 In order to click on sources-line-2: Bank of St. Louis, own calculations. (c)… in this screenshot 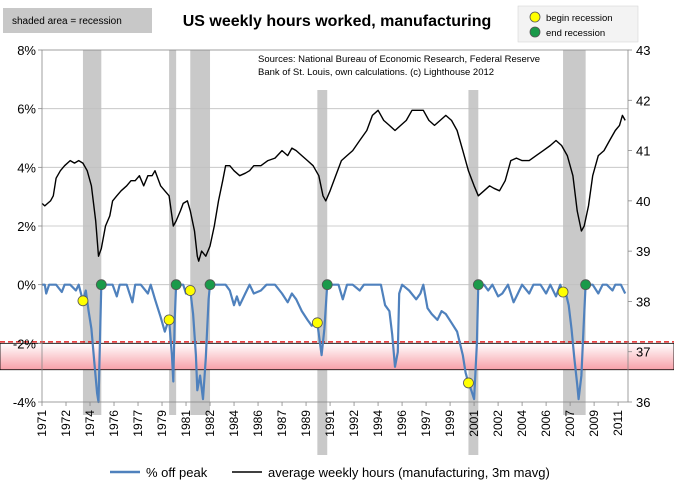, I will do `click(376, 72)`.